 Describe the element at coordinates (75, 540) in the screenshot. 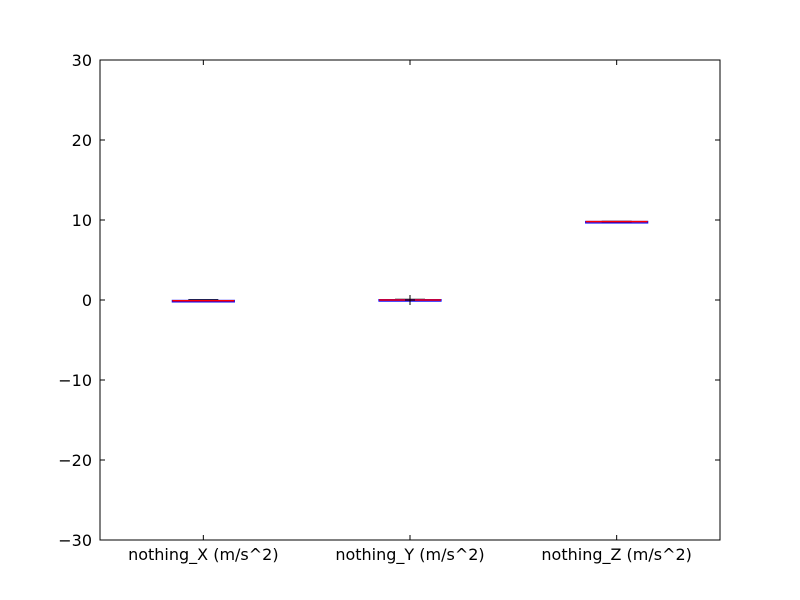

I see `y-tick-label: −30` at that location.